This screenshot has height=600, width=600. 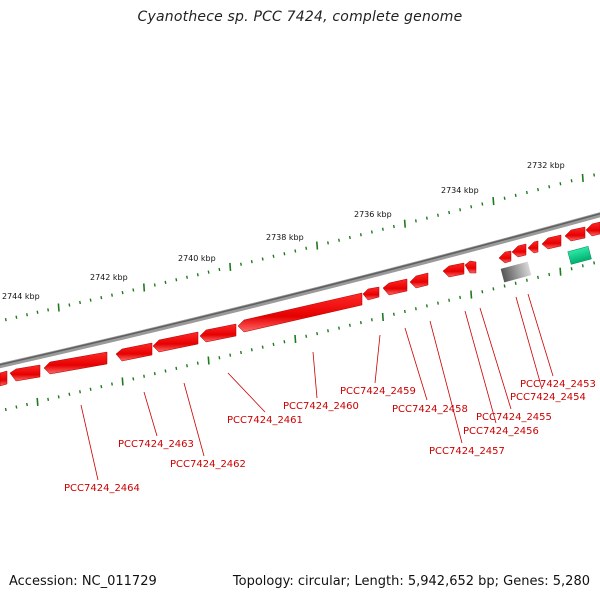 I want to click on gene-label: PCC7424_2461, so click(x=265, y=420).